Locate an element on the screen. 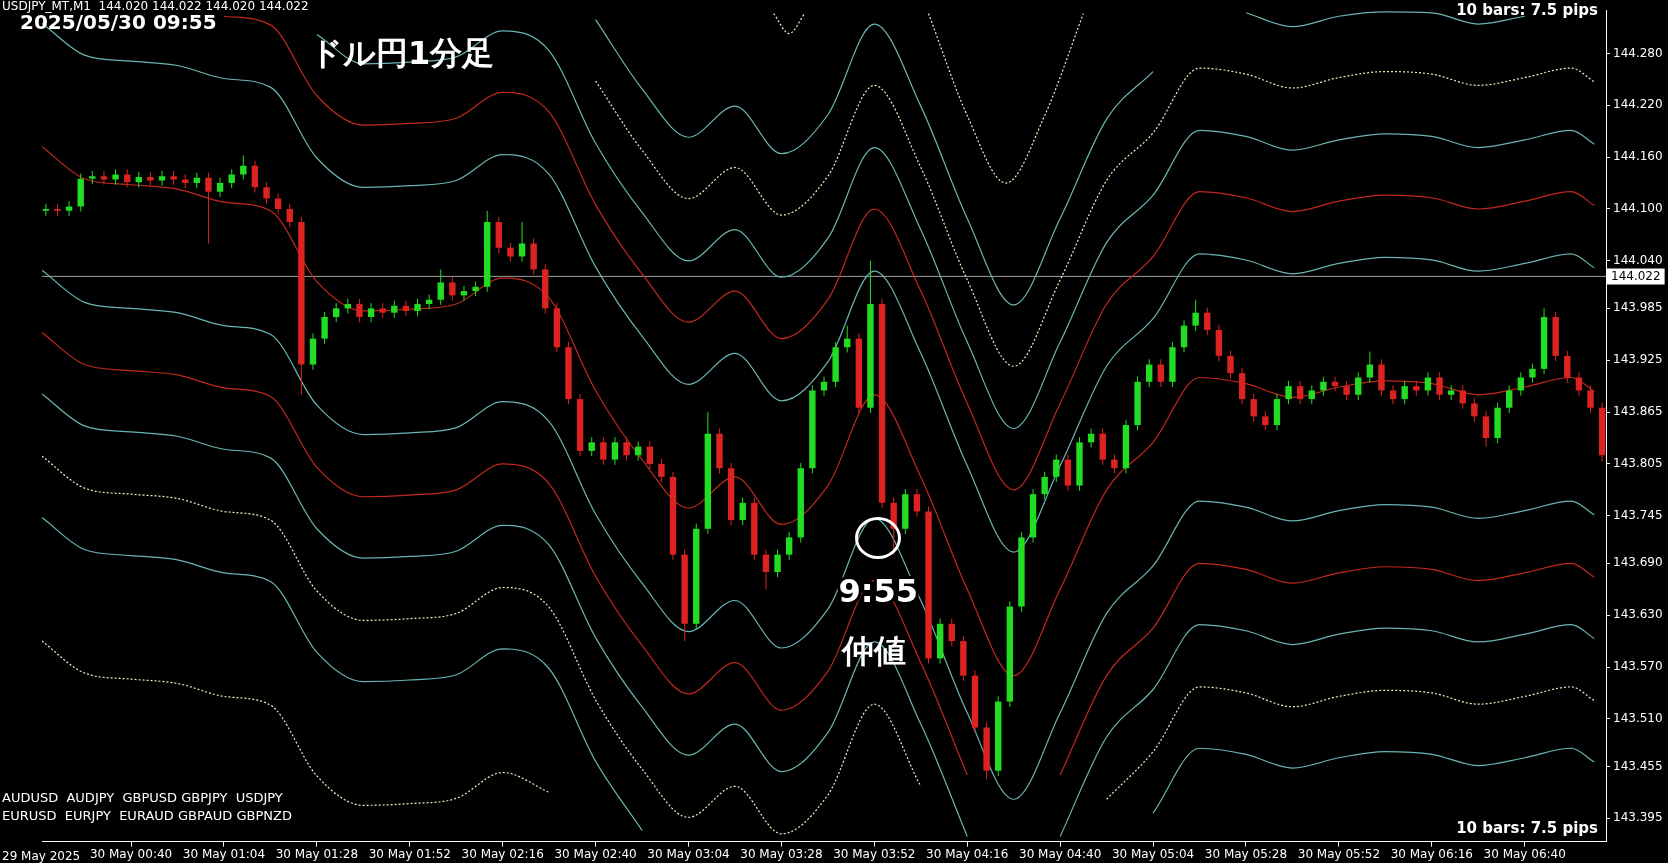 The height and width of the screenshot is (863, 1668). y-tick-label: 143.455 is located at coordinates (1638, 765).